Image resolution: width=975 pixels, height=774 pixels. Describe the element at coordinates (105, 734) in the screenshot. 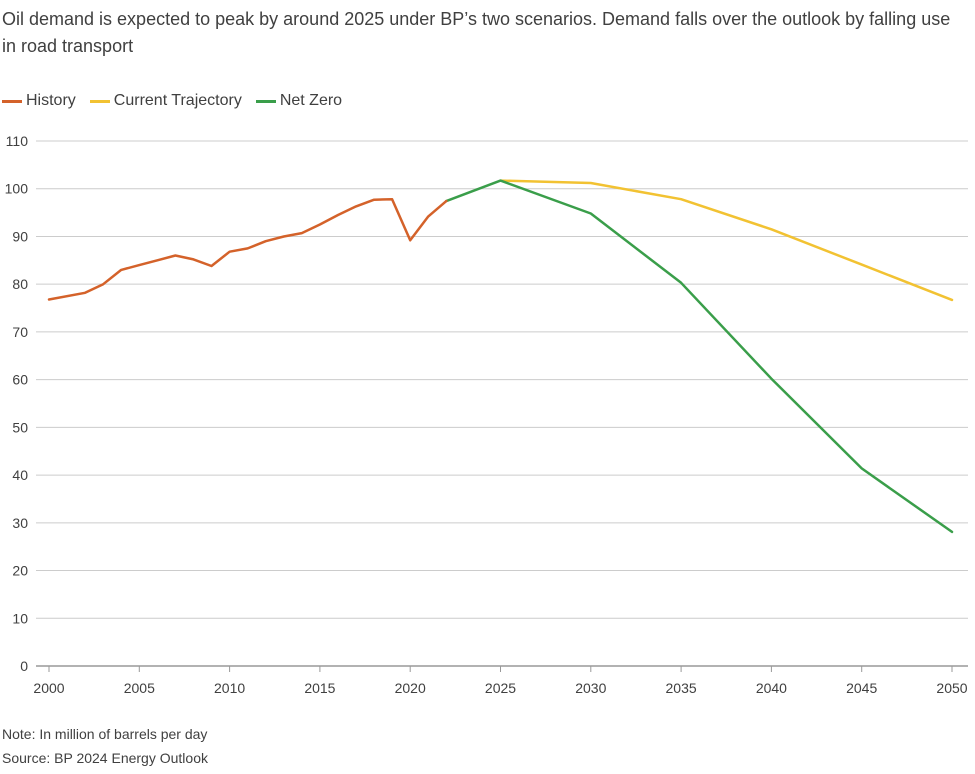

I see `chart-note: Note: In million of barrels per day` at that location.